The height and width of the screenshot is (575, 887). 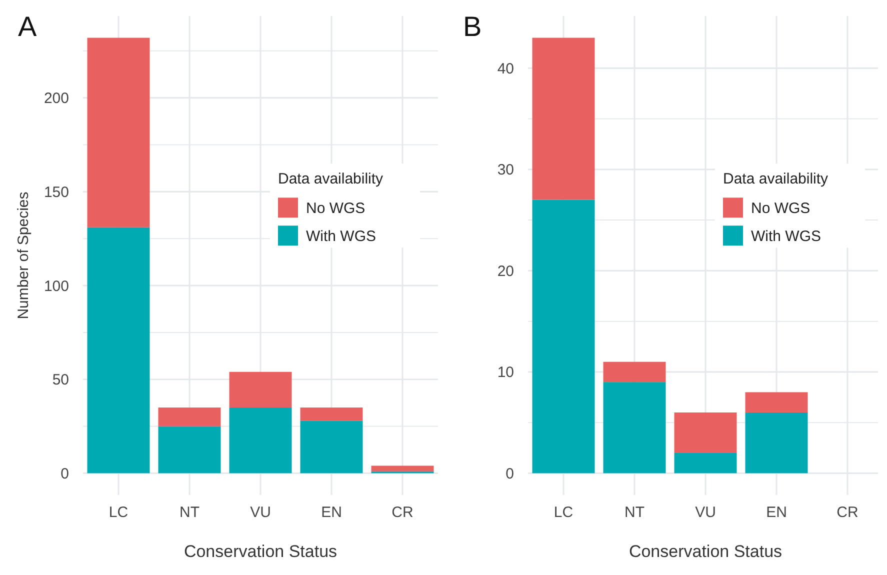 I want to click on y-tick-label: 30, so click(x=505, y=170).